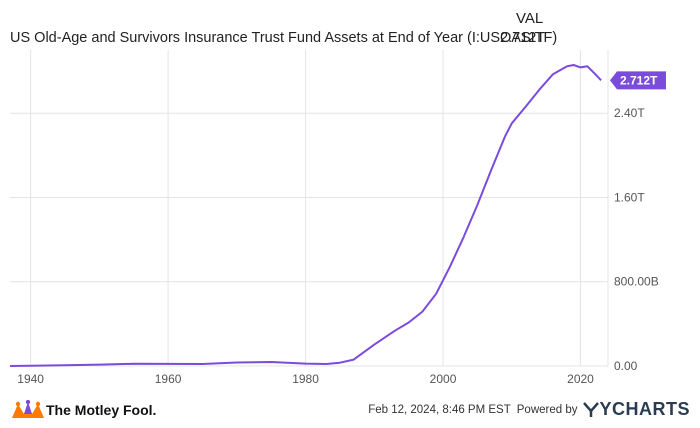 Image resolution: width=700 pixels, height=428 pixels. I want to click on last-value-label: 2.712T, so click(639, 80).